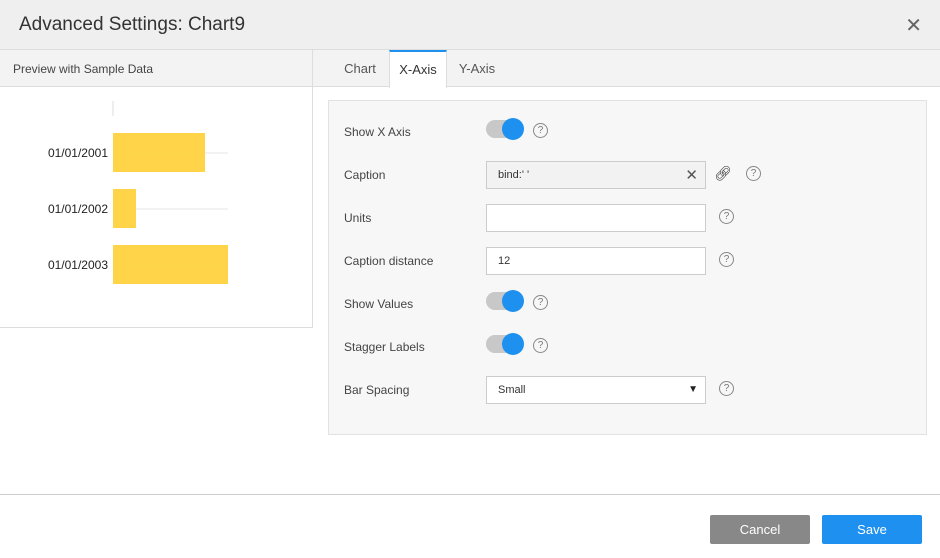  What do you see at coordinates (693, 389) in the screenshot?
I see `dropdown-arrow-icon: ▼` at bounding box center [693, 389].